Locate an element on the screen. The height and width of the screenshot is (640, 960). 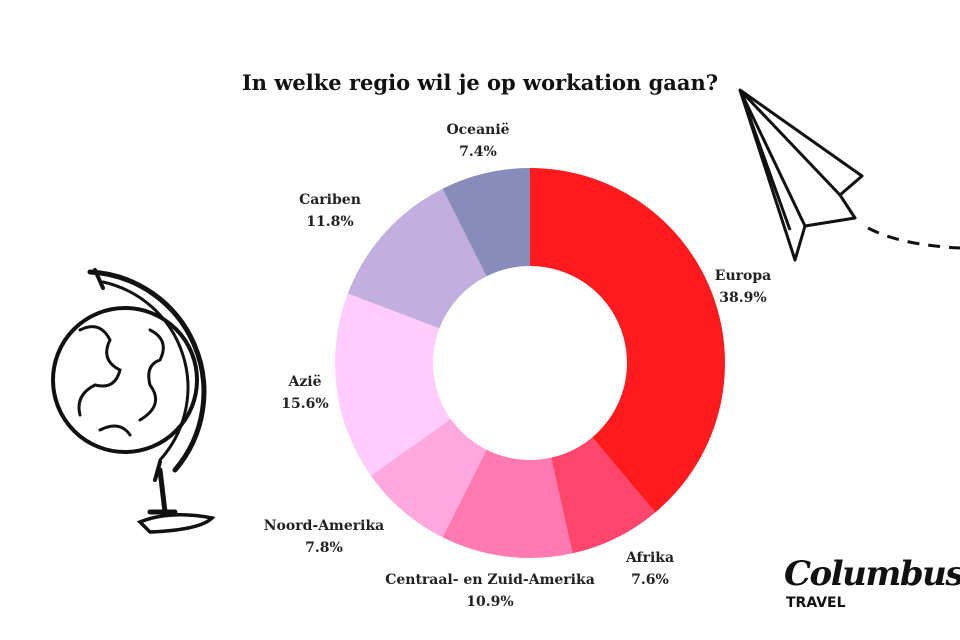
slice-label: Afrika is located at coordinates (649, 558).